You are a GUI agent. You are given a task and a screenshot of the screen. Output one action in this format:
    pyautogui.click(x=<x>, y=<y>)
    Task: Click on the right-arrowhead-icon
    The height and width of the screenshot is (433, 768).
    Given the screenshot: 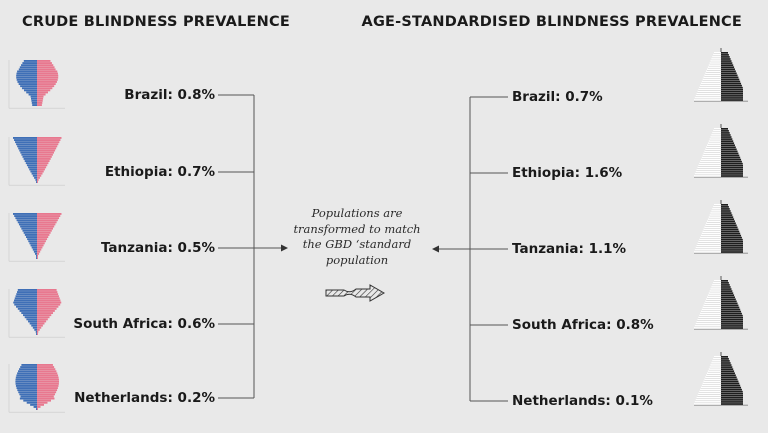 What is the action you would take?
    pyautogui.click(x=435, y=249)
    